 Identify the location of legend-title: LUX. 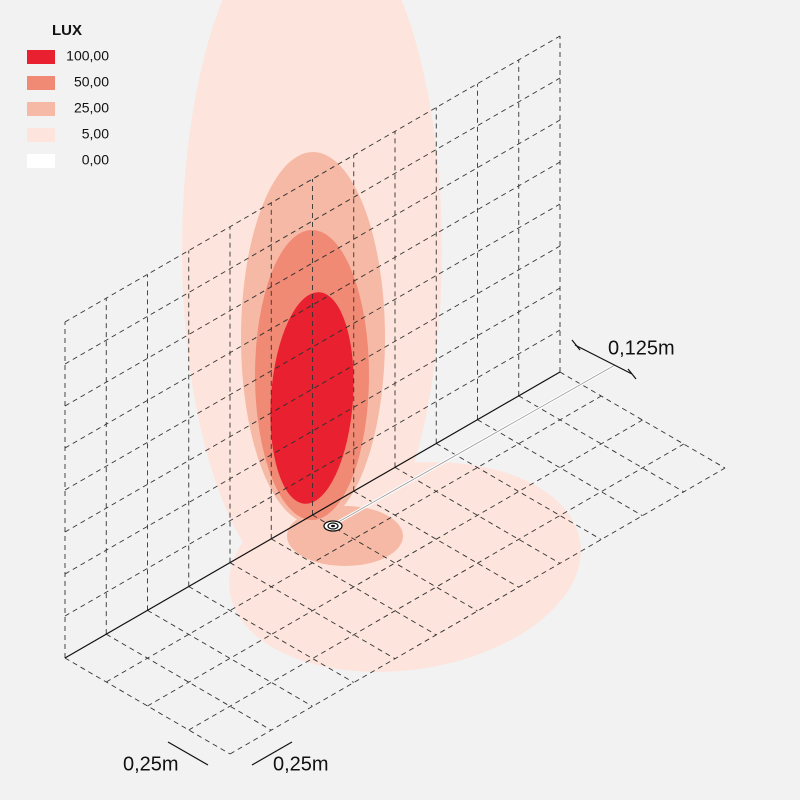
(67, 30).